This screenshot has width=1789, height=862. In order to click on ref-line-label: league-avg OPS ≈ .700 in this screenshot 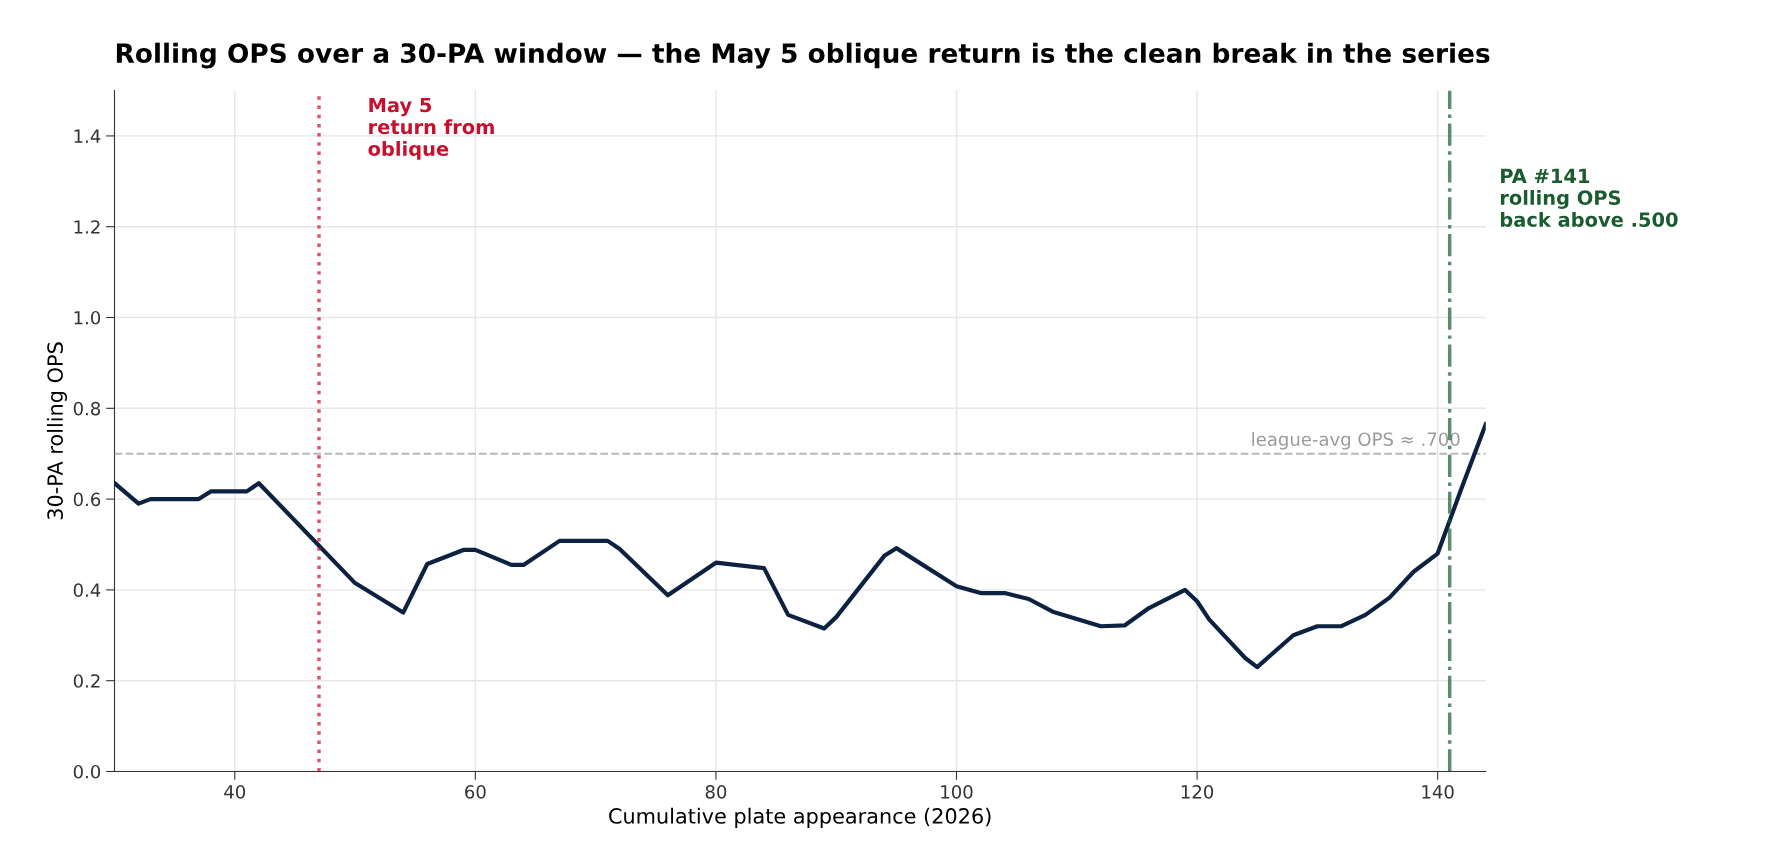, I will do `click(1356, 441)`.